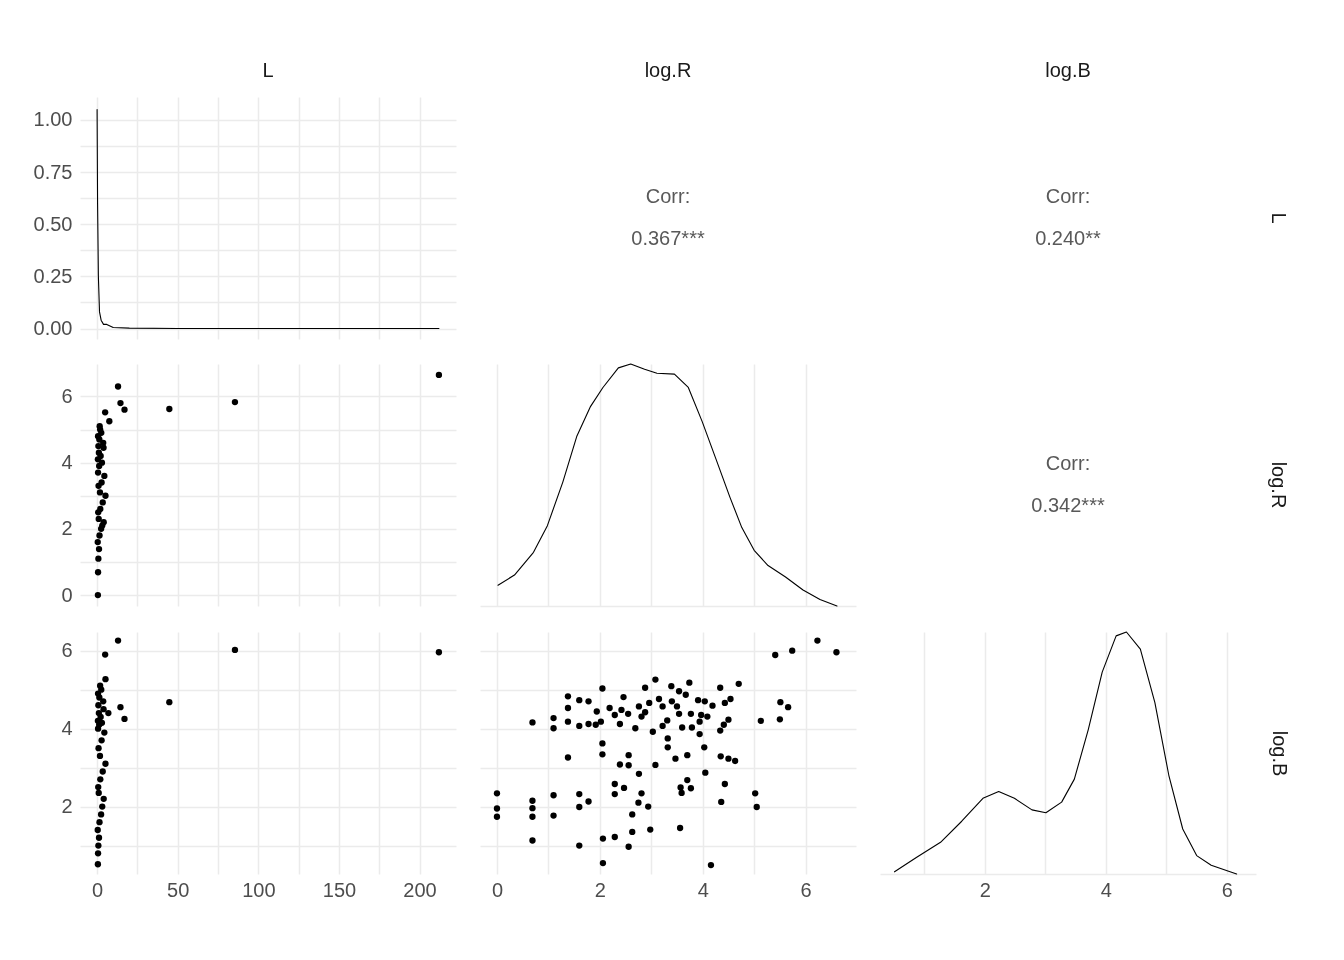  Describe the element at coordinates (1068, 70) in the screenshot. I see `text: log.B` at that location.